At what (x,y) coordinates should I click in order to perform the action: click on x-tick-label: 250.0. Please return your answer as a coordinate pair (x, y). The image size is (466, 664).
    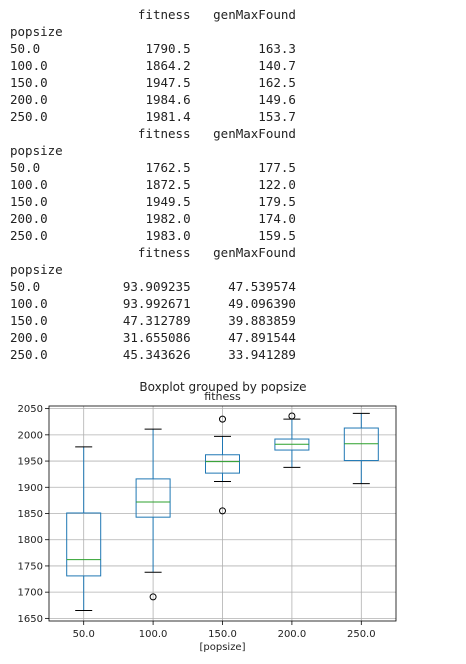
    Looking at the image, I should click on (361, 634).